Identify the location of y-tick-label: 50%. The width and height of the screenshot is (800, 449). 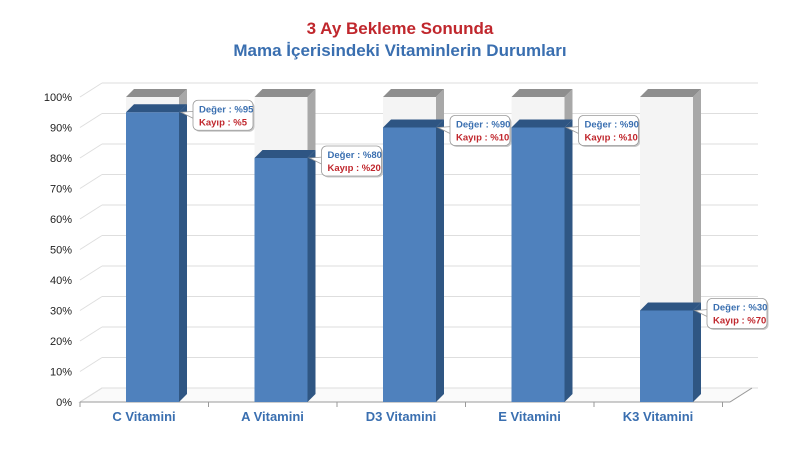
(61, 251).